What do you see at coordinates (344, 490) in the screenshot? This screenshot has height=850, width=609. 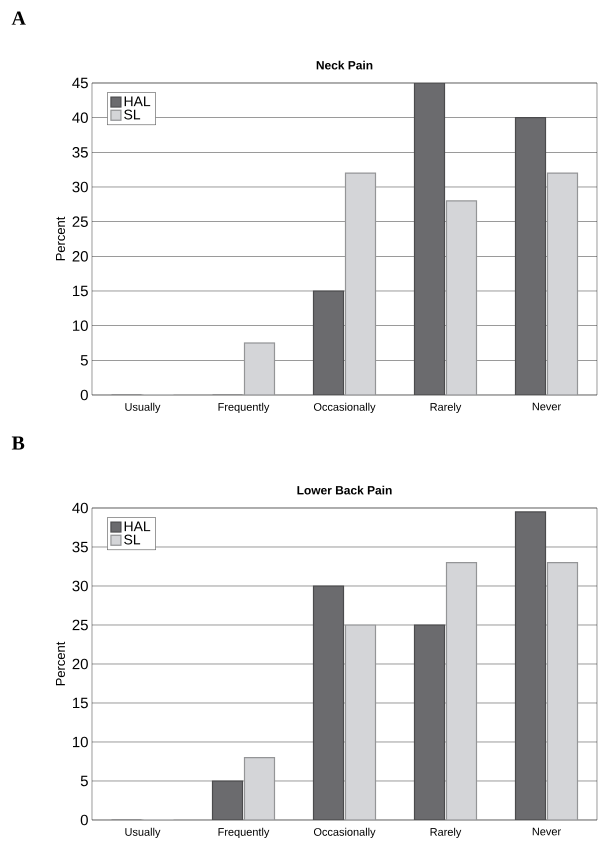 I see `chart-title: Lower Back Pain` at bounding box center [344, 490].